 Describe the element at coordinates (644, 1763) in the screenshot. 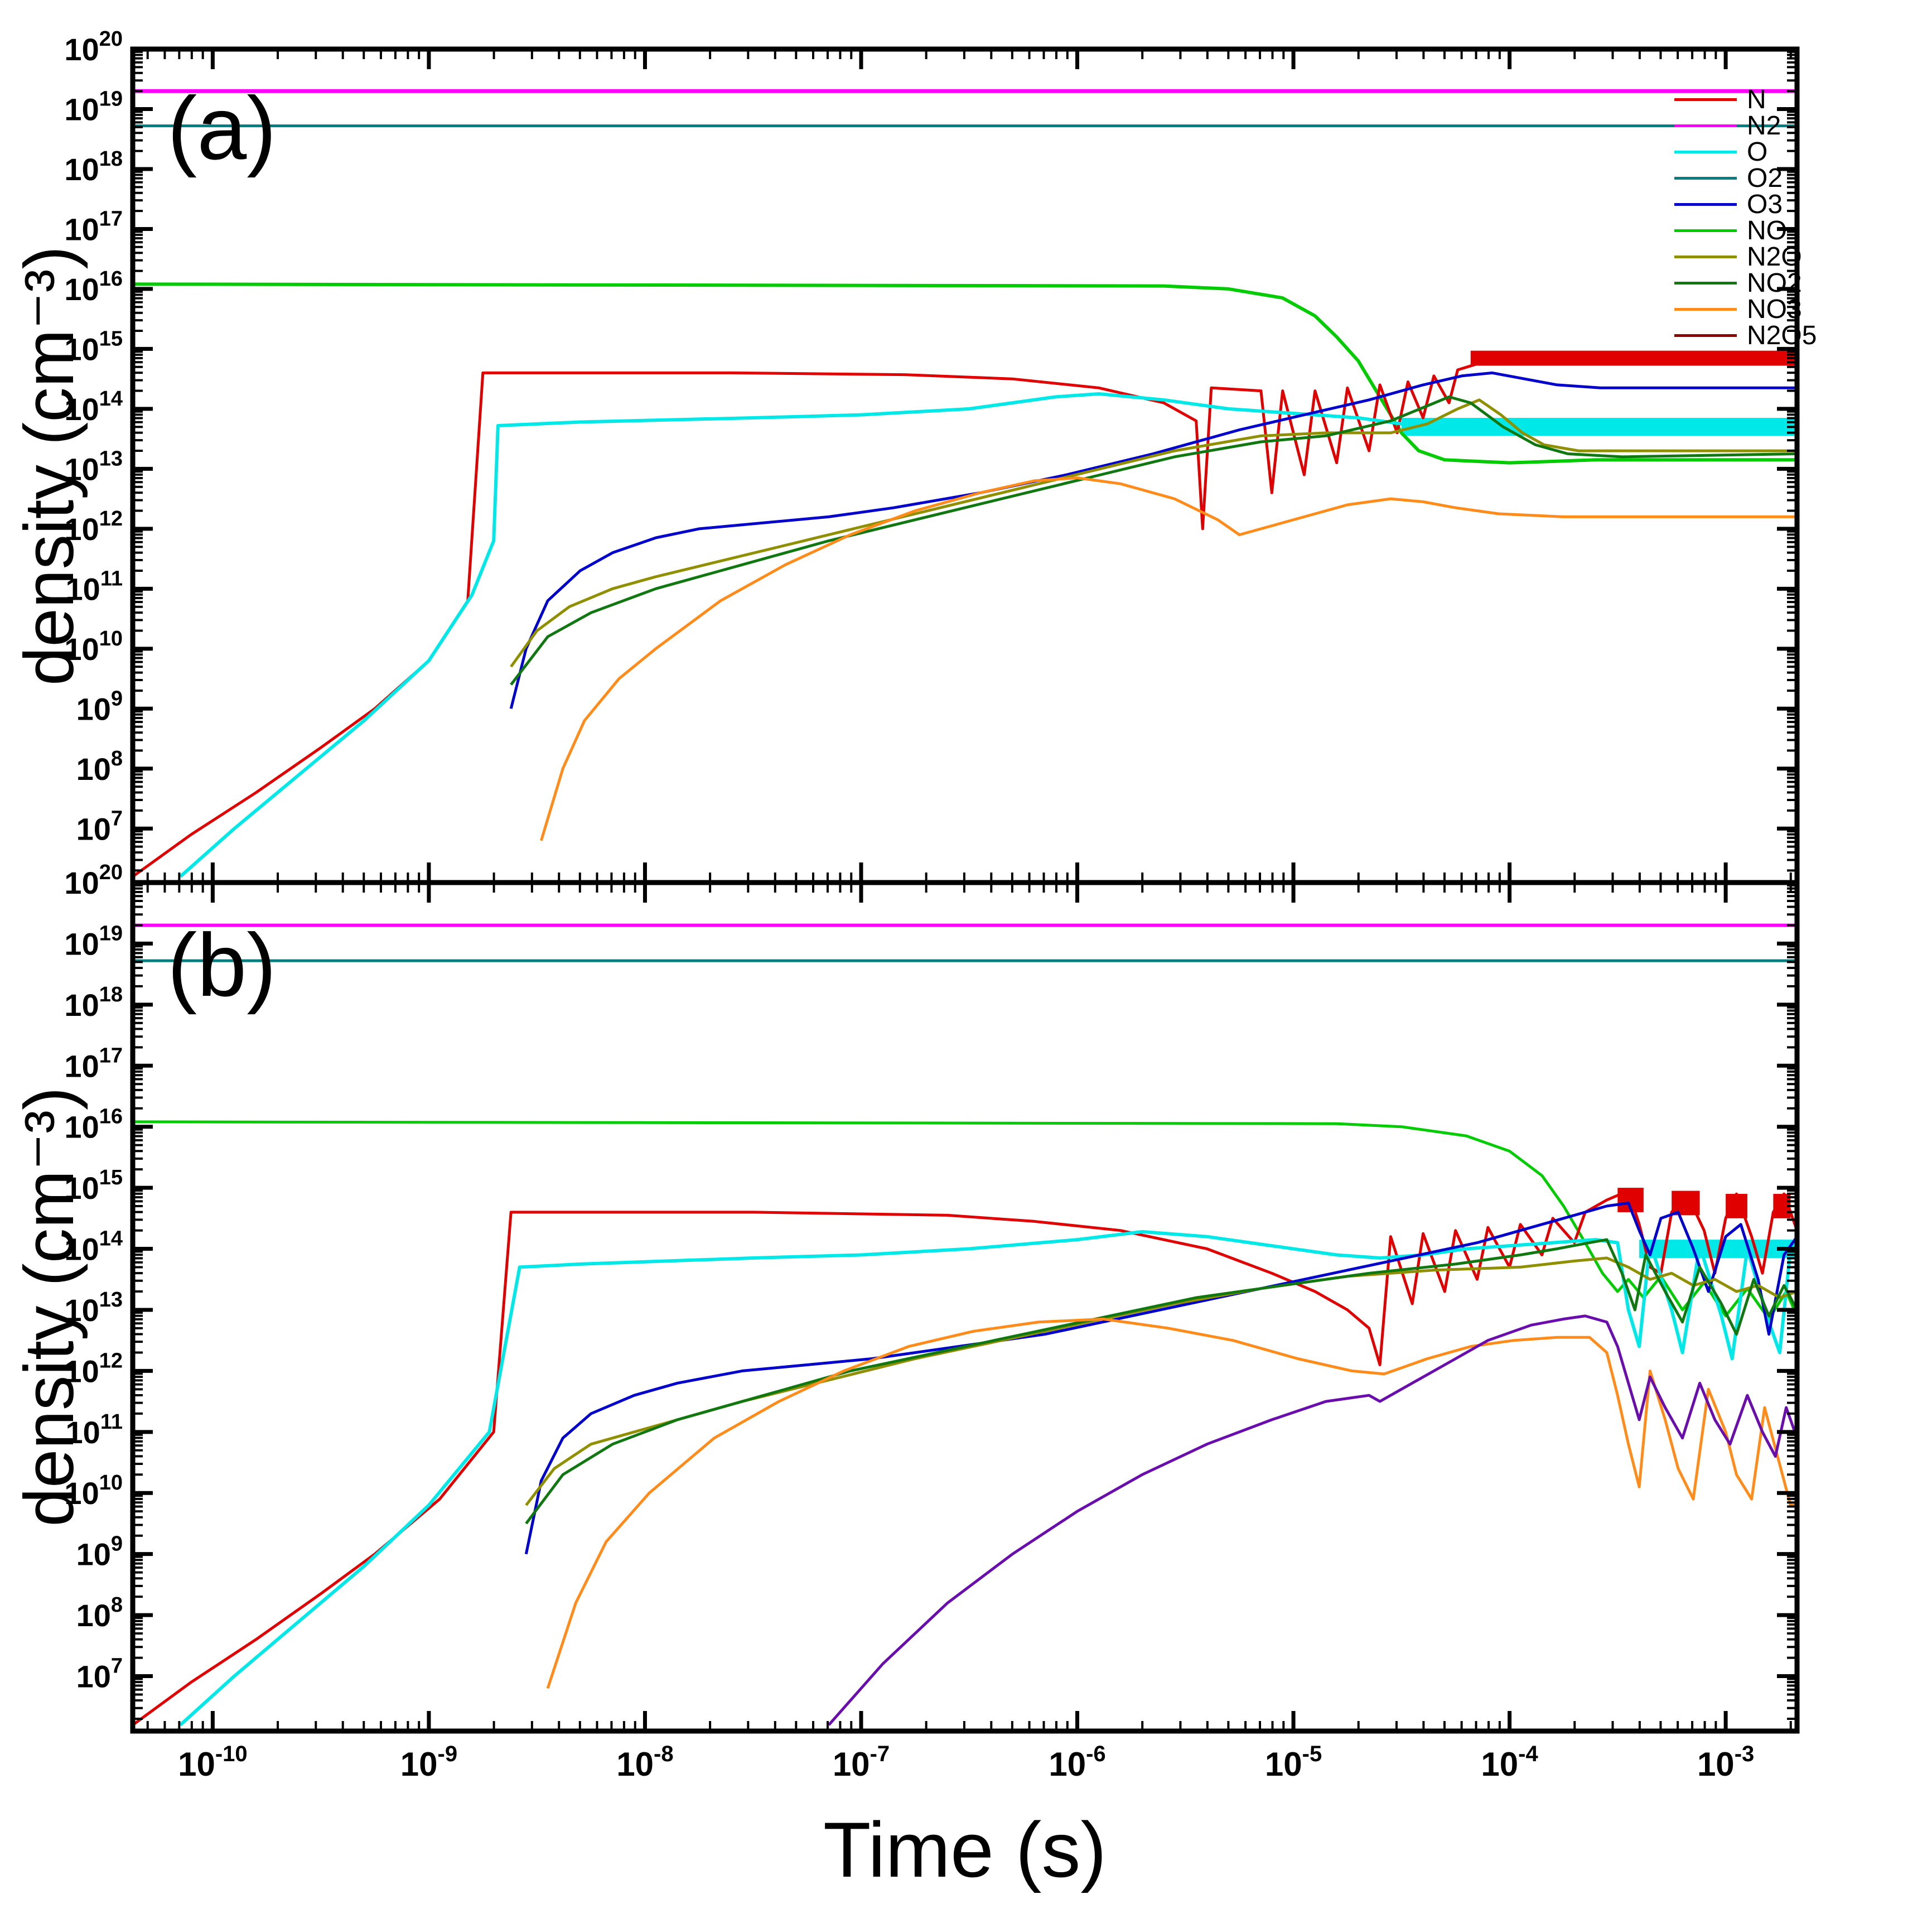

I see `x-tick-label: 10⁻⁸` at that location.